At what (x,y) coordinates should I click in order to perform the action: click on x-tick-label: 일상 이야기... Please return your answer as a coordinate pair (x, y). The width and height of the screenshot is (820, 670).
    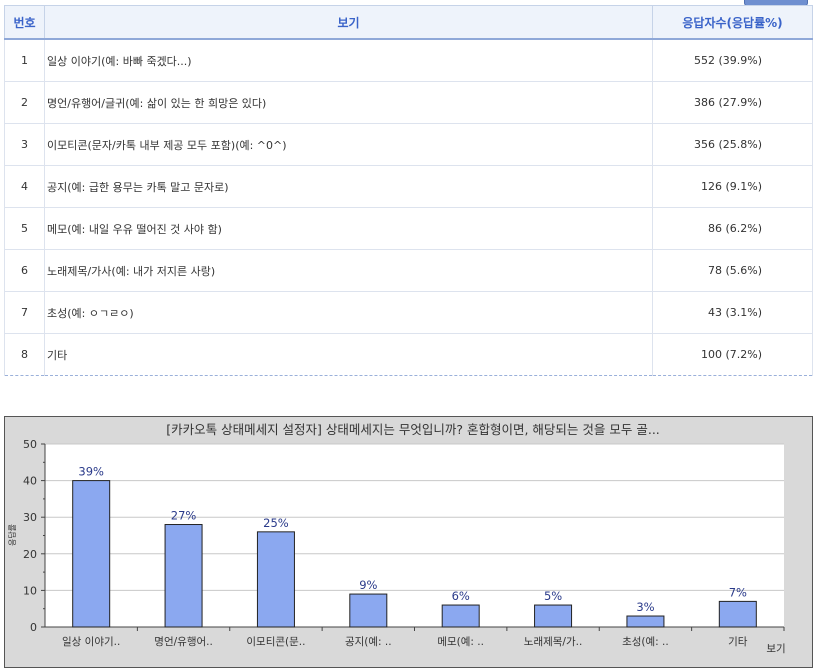
    Looking at the image, I should click on (91, 641).